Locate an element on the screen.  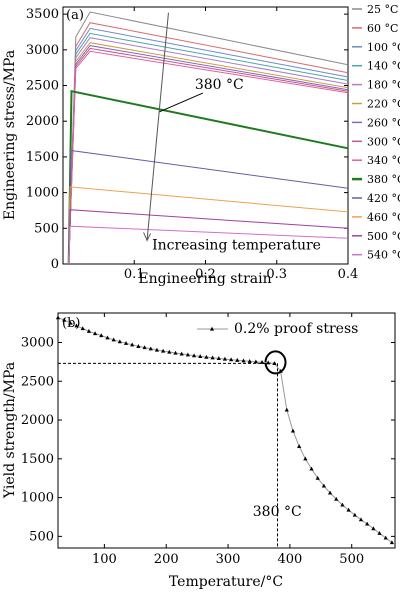
legend-label-12: 460 °C is located at coordinates (383, 217).